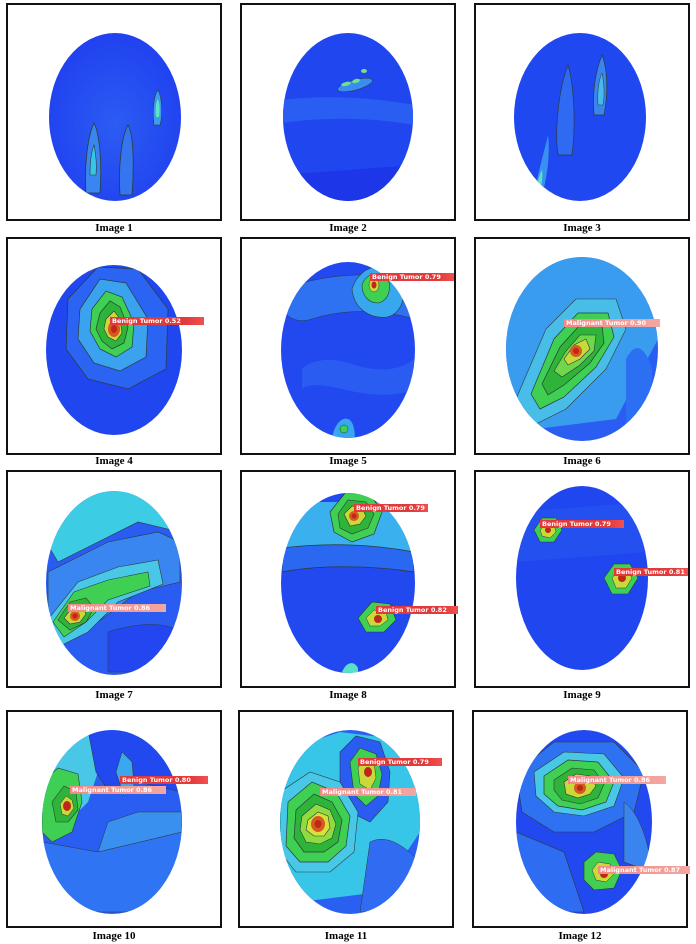 This screenshot has width=696, height=944. What do you see at coordinates (346, 936) in the screenshot?
I see `caption-11: Image 11` at bounding box center [346, 936].